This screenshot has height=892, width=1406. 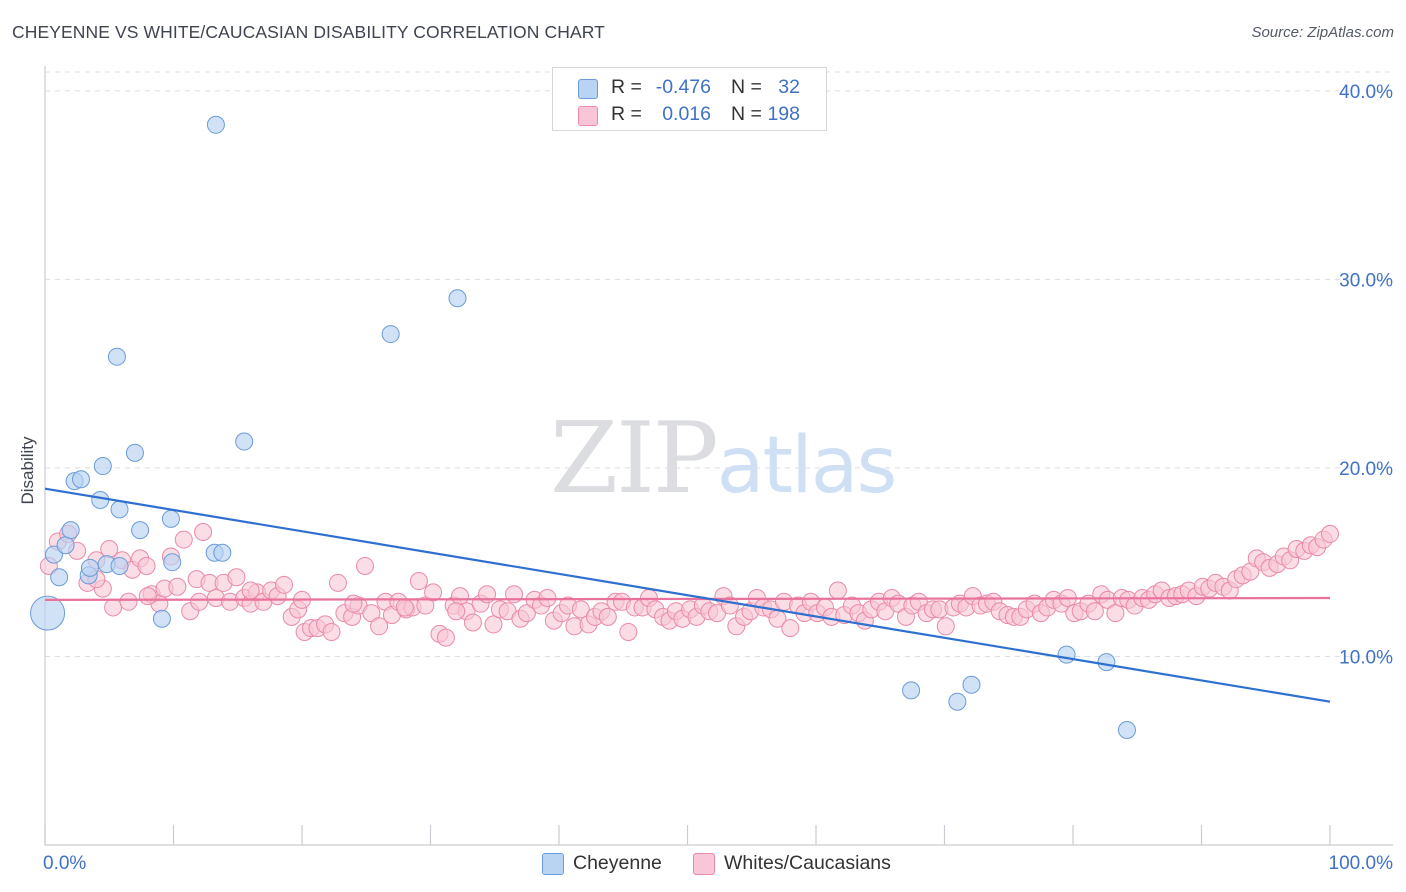 What do you see at coordinates (806, 466) in the screenshot?
I see `watermark-atlas: atlas` at bounding box center [806, 466].